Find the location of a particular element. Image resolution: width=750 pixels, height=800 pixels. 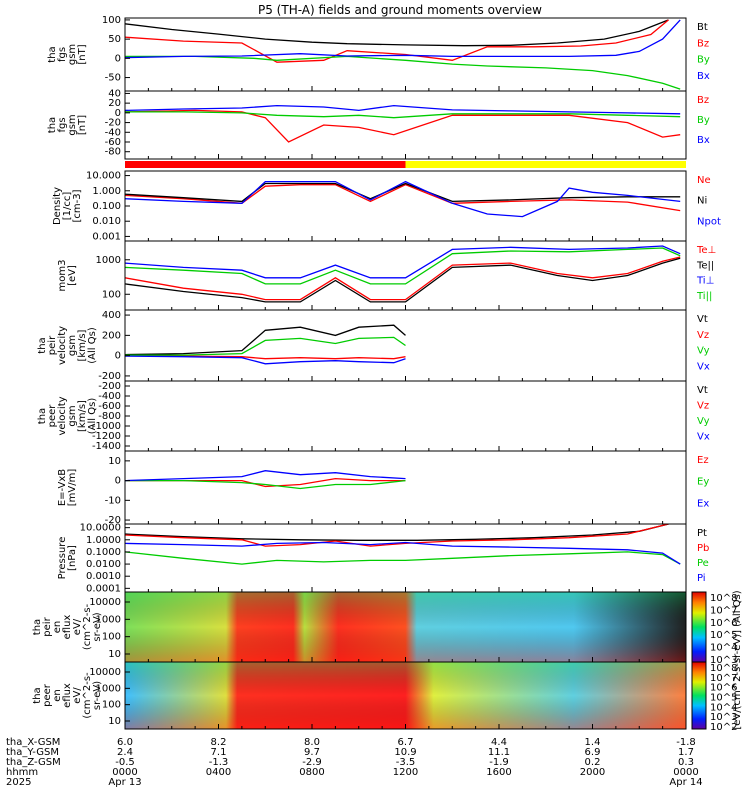

y-tick-label: 1.0000 is located at coordinates (103, 540).